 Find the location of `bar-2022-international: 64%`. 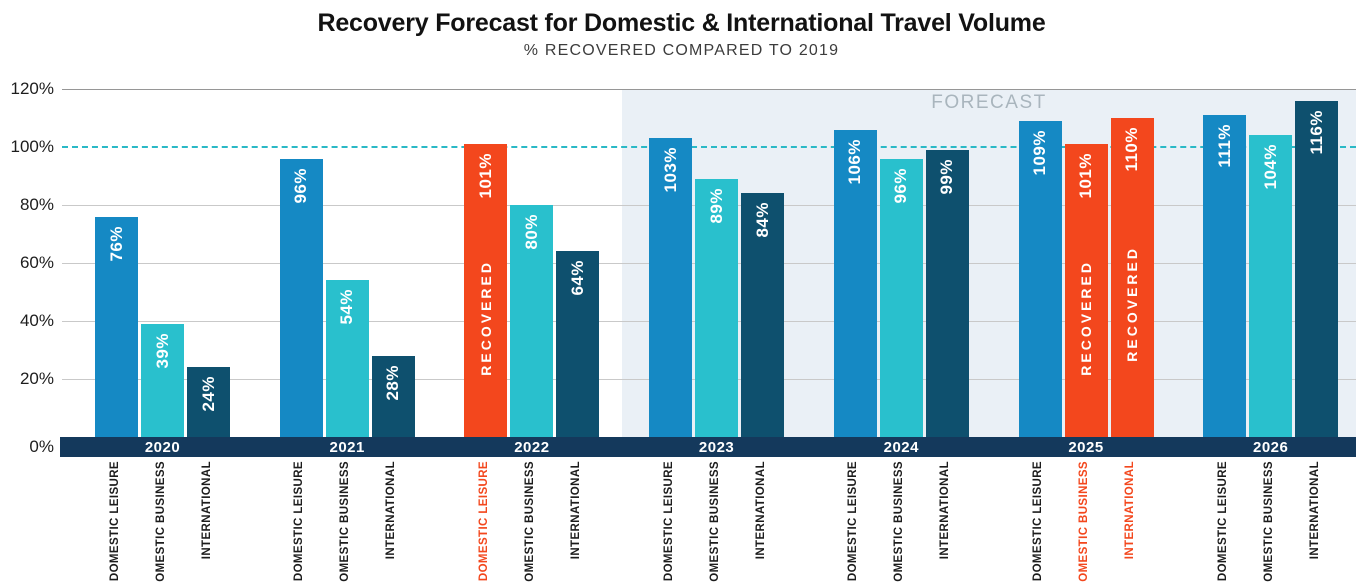

bar-2022-international: 64% is located at coordinates (578, 344).